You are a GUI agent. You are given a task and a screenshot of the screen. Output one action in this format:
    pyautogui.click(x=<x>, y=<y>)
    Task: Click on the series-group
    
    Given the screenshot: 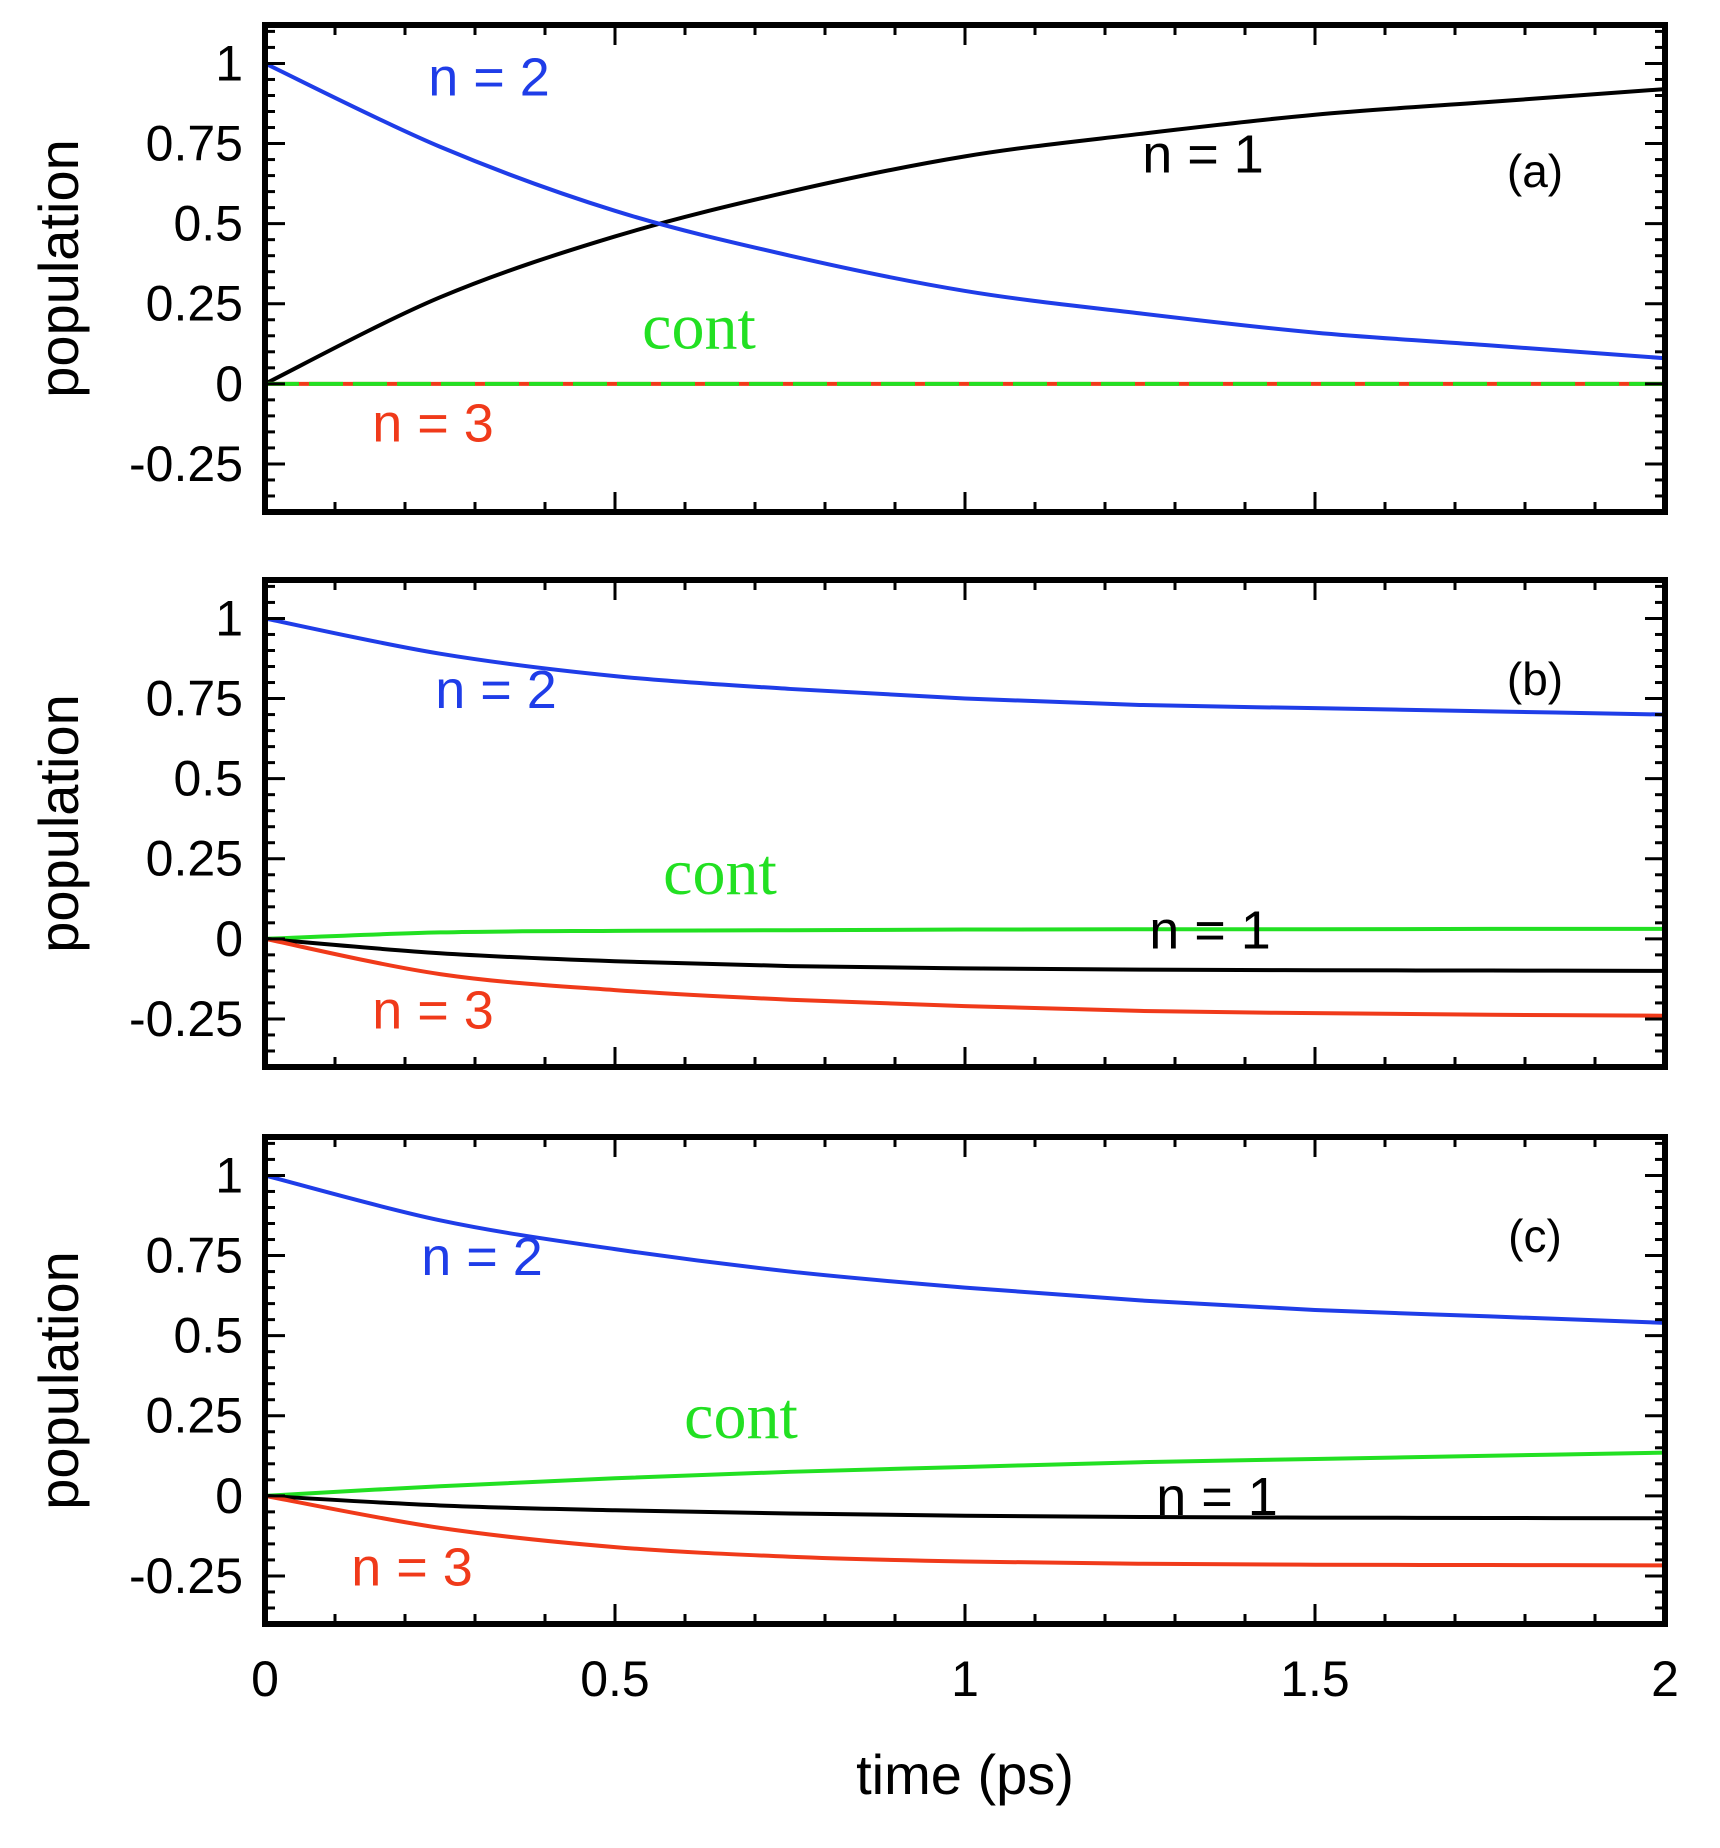 What is the action you would take?
    pyautogui.click(x=965, y=223)
    